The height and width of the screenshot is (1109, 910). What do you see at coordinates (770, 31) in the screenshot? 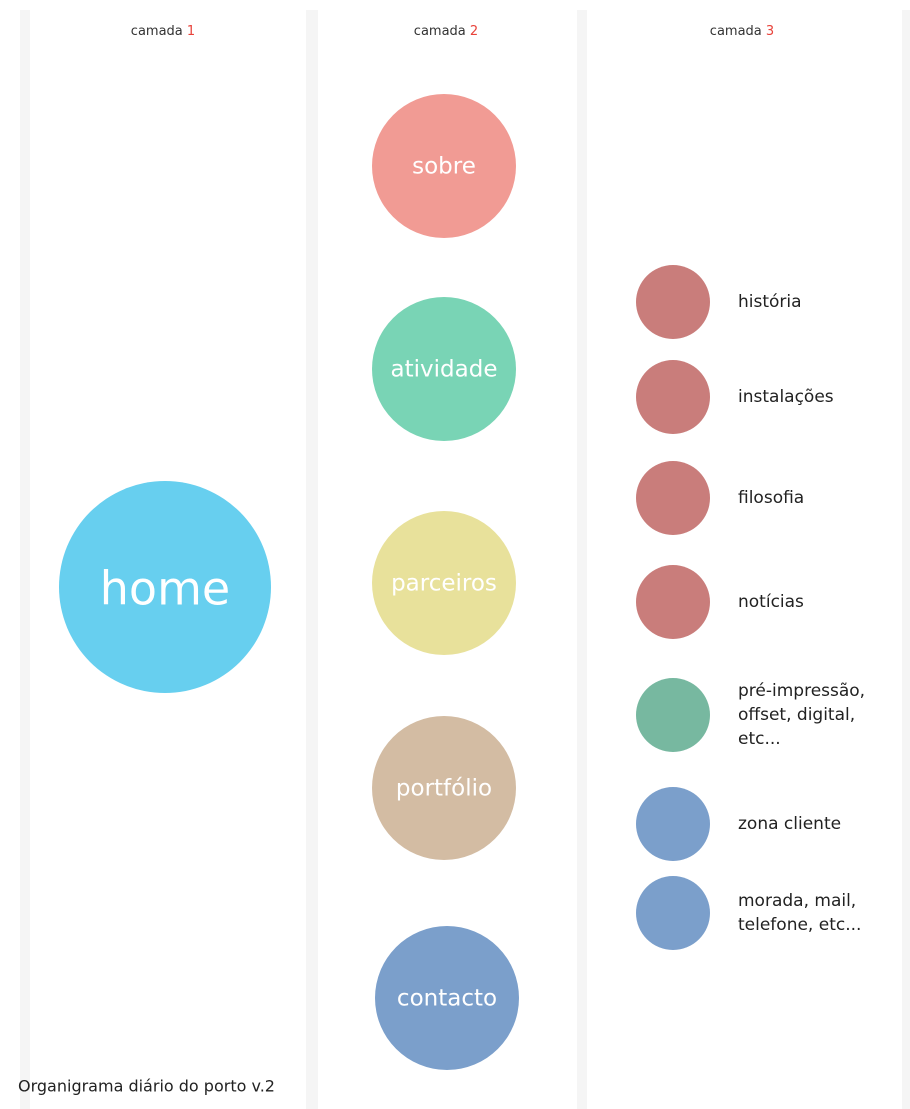
I see `header-number: 3` at bounding box center [770, 31].